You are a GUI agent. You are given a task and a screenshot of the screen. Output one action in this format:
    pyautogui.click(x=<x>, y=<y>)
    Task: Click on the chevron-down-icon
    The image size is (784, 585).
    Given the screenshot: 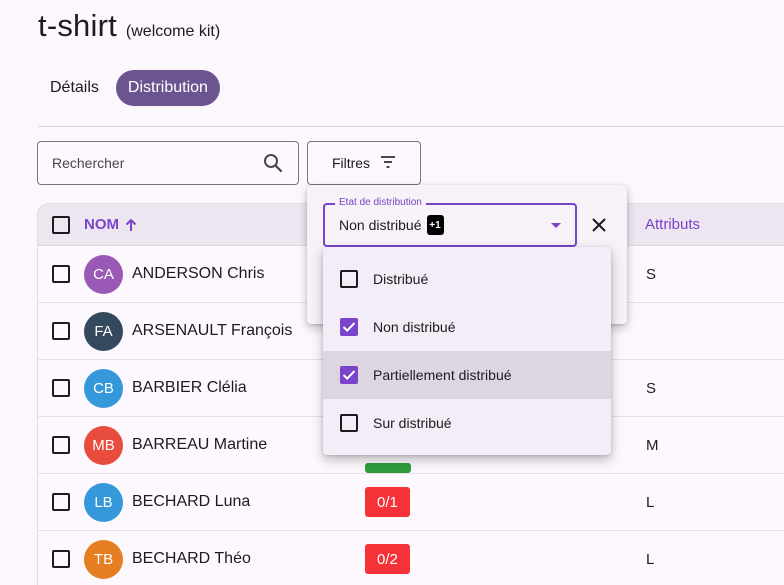 What is the action you would take?
    pyautogui.click(x=556, y=225)
    